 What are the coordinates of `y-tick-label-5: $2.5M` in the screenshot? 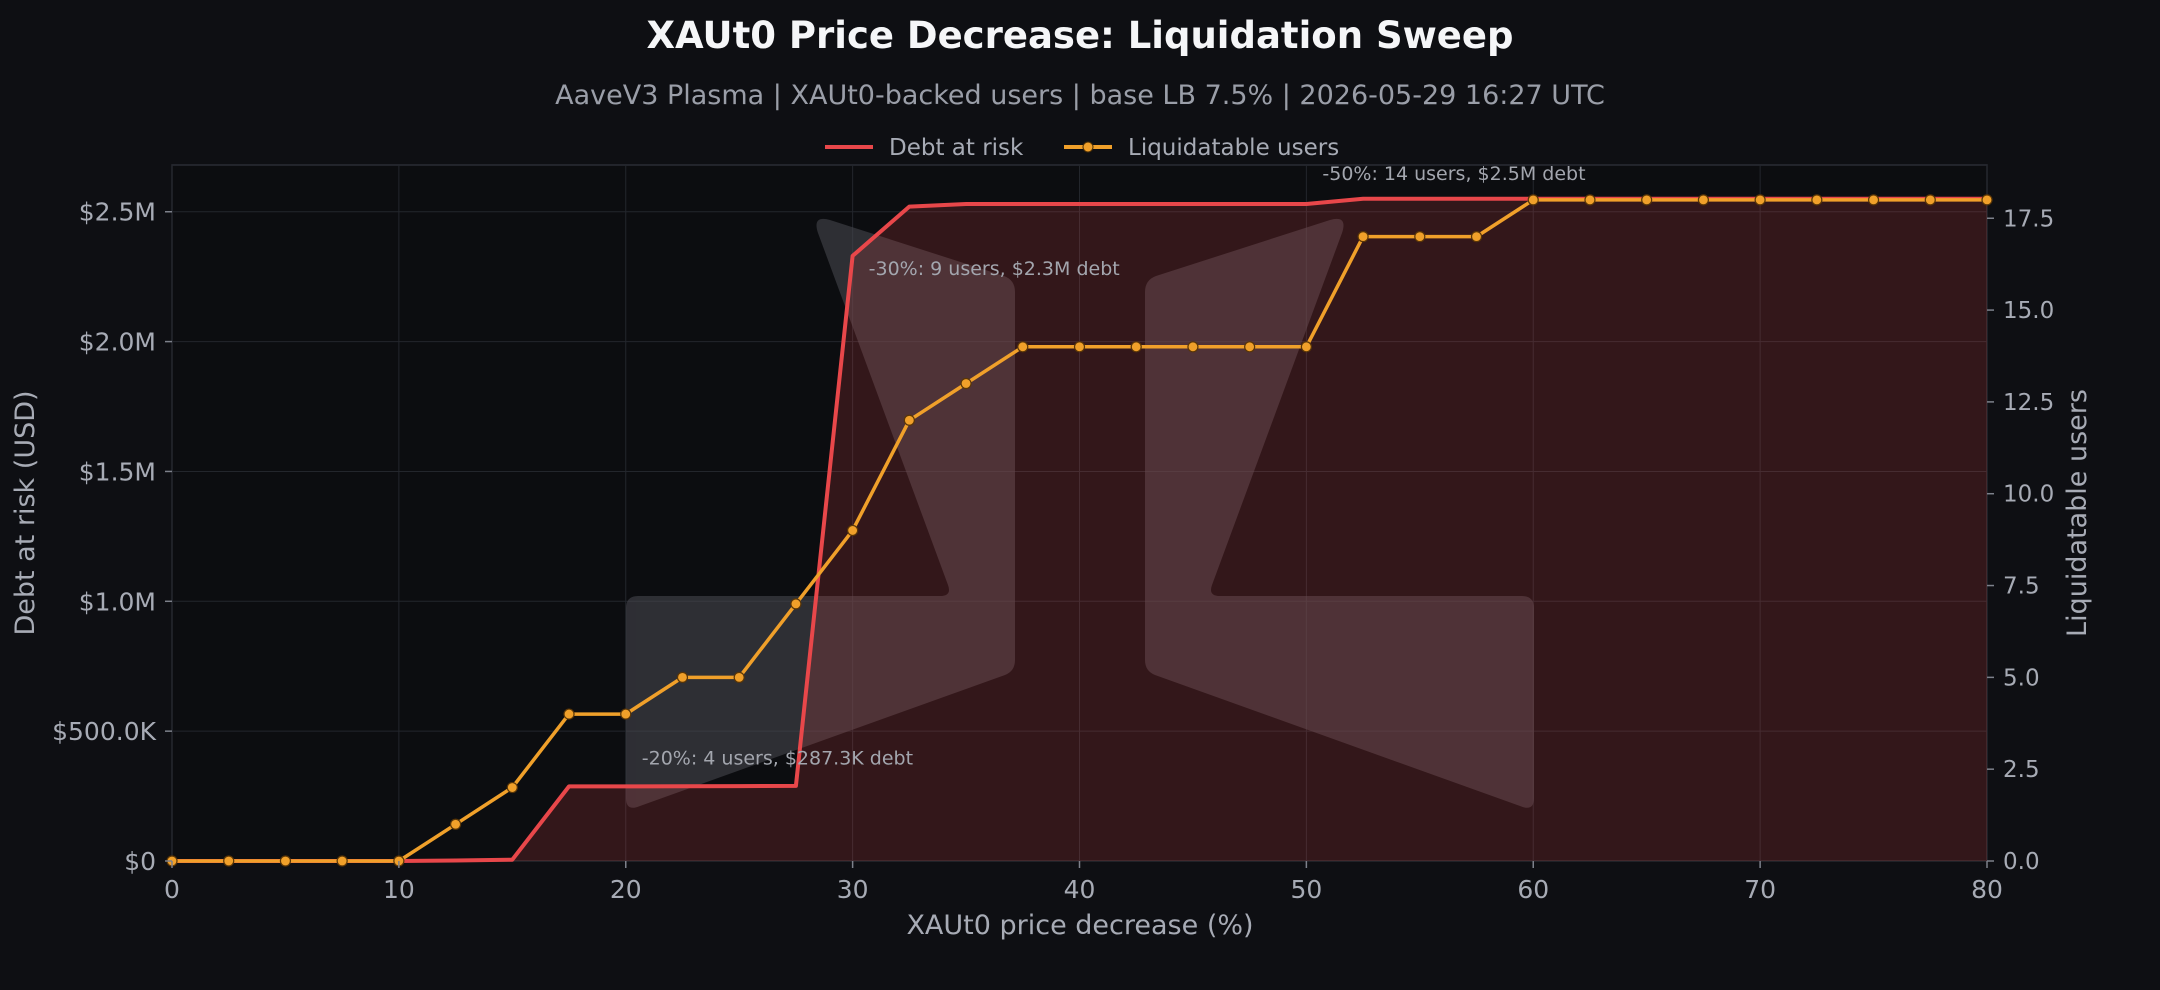 It's located at (117, 212).